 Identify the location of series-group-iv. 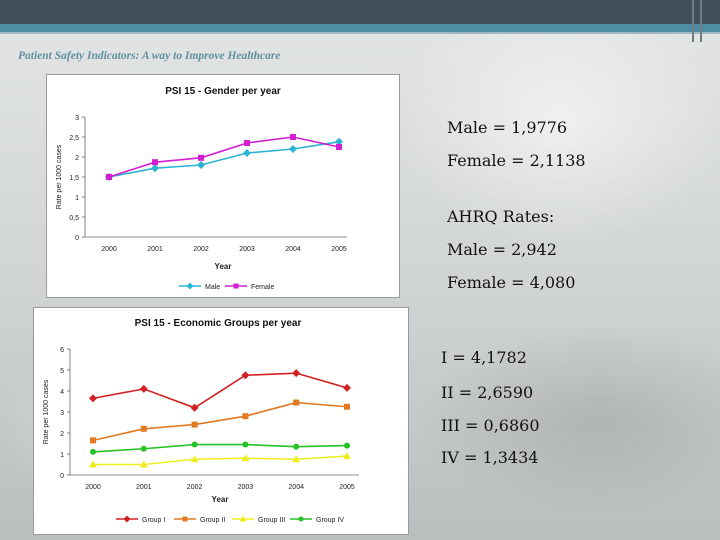
(220, 448).